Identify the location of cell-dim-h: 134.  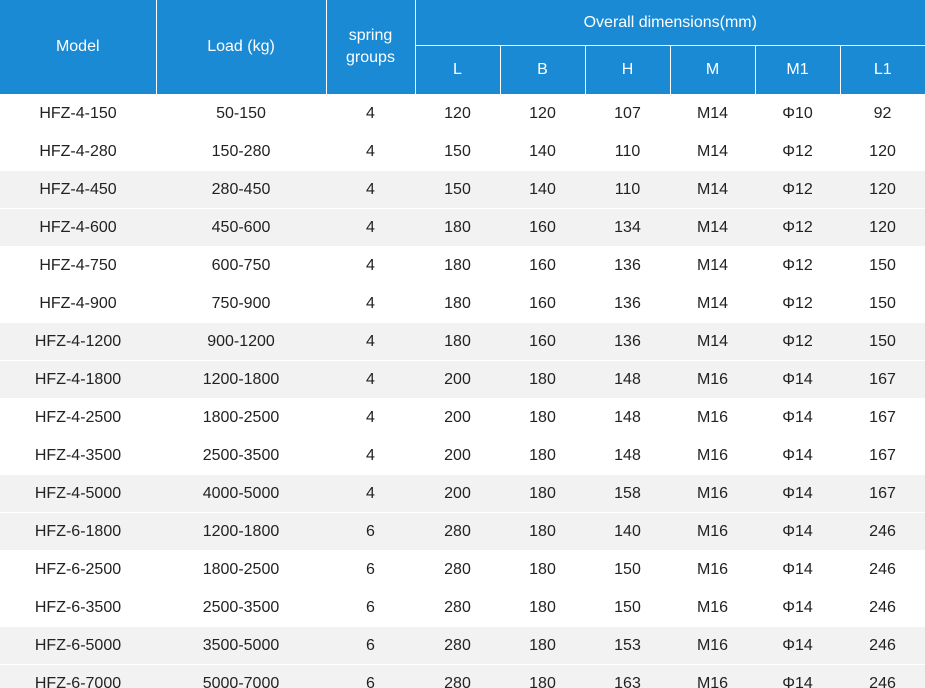
(627, 227).